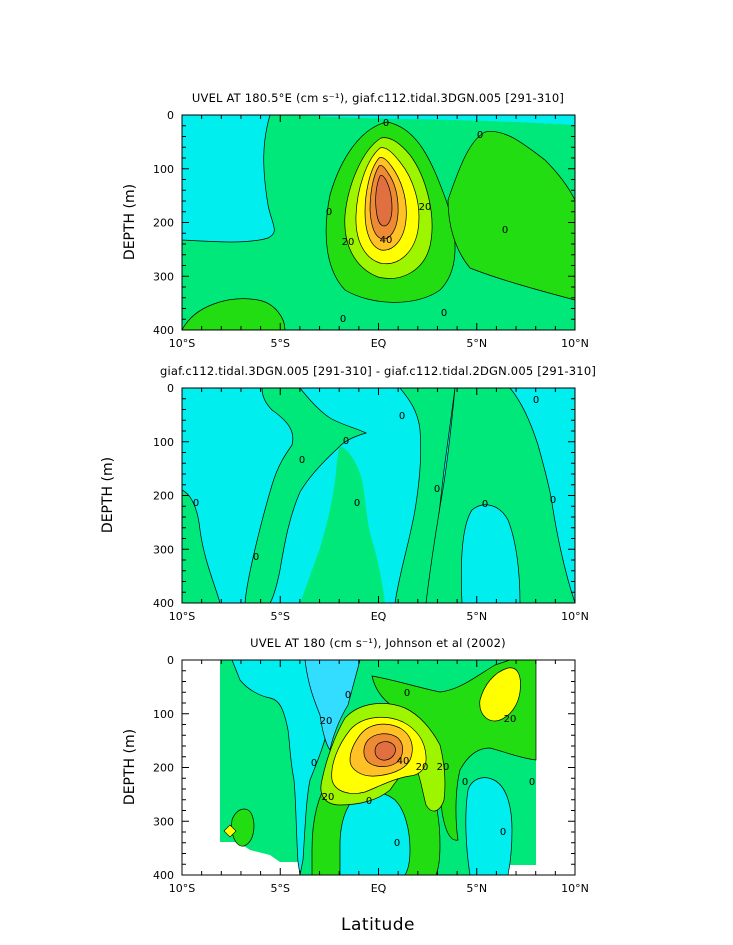  What do you see at coordinates (230, 831) in the screenshot?
I see `p3-small-max` at bounding box center [230, 831].